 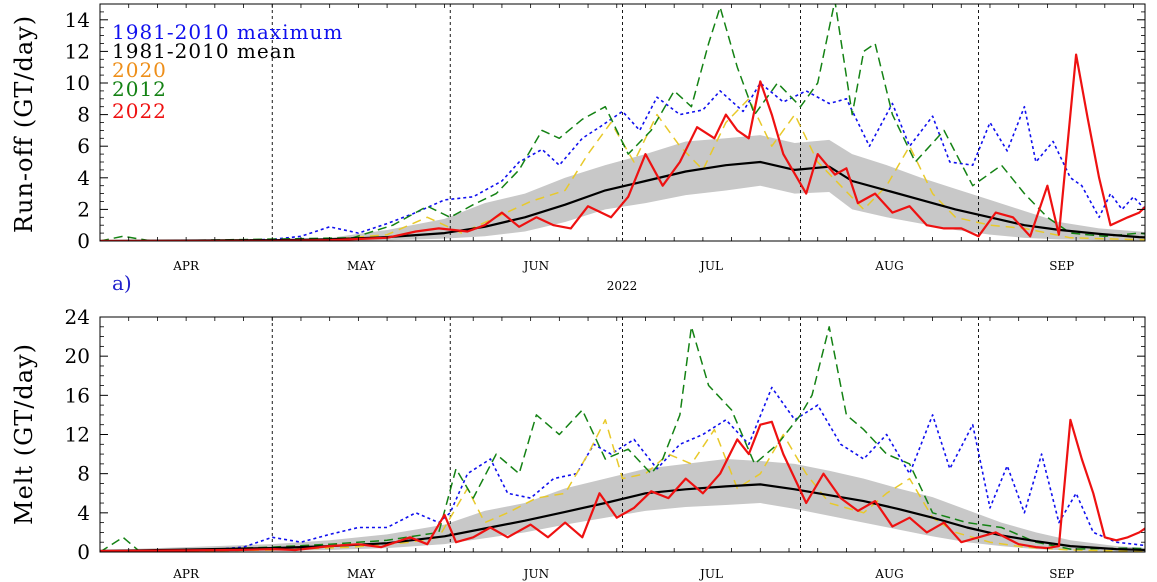 I want to click on runoff-y-axis-label: Run-off (GT/day), so click(x=24, y=124).